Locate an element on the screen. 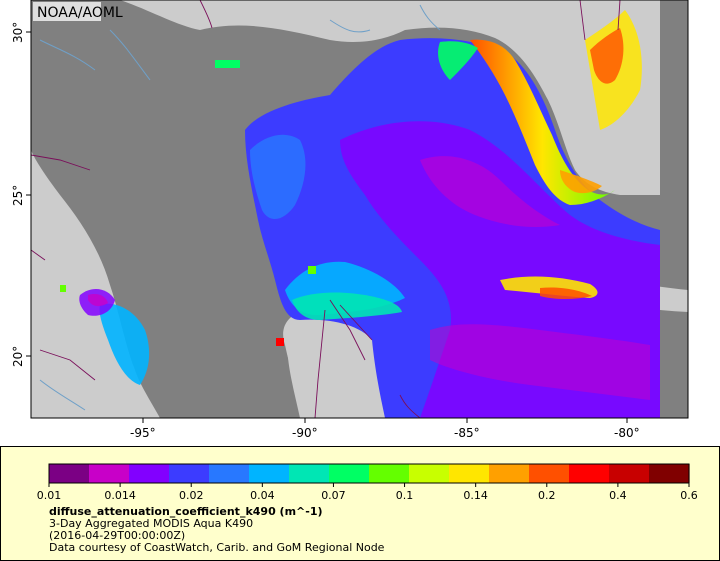  colorbar-tick-label: 0.4 is located at coordinates (618, 495).